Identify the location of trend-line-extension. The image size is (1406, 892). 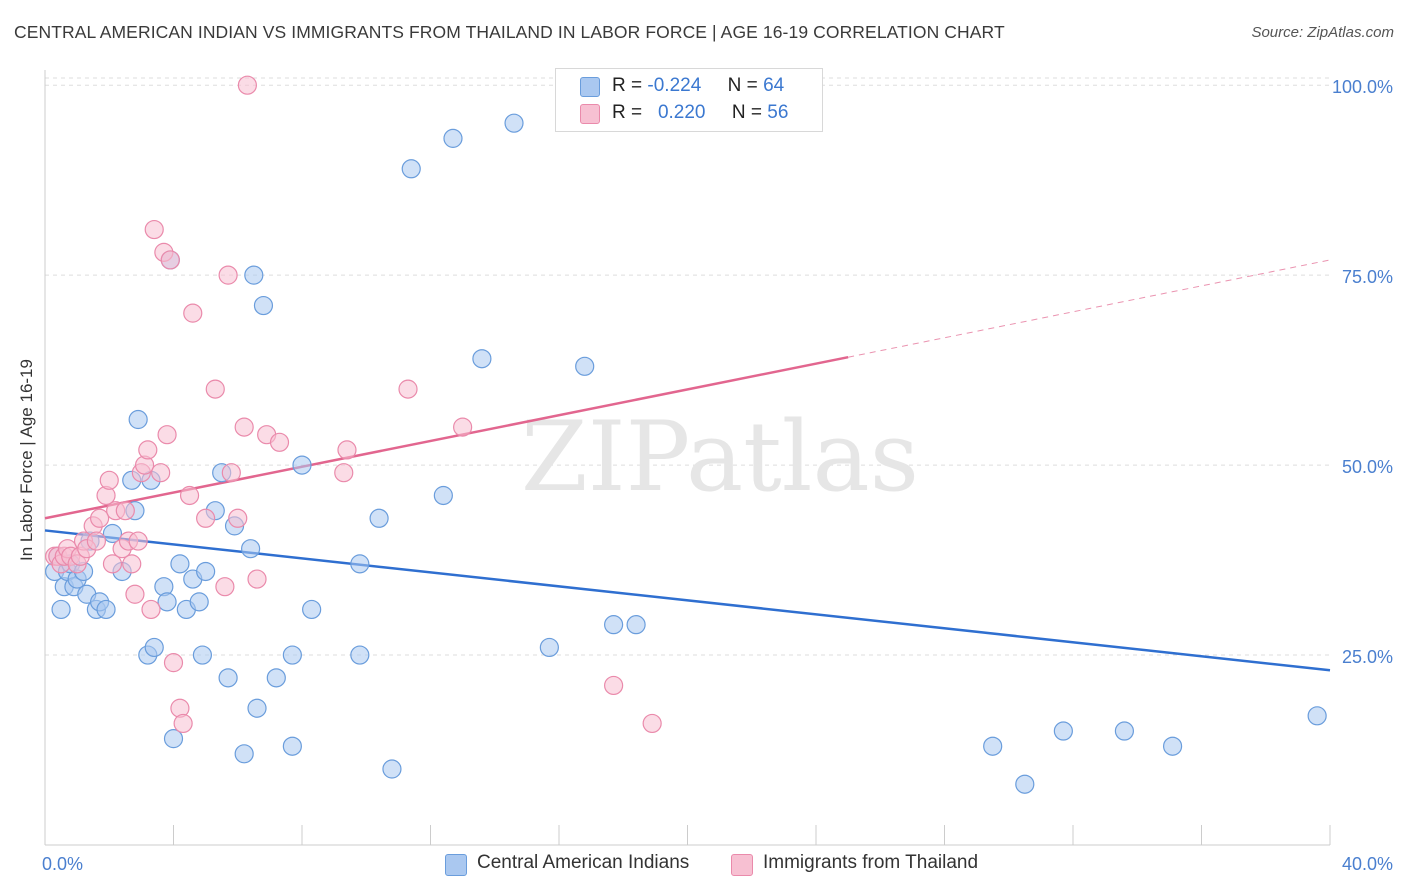
(1089, 308).